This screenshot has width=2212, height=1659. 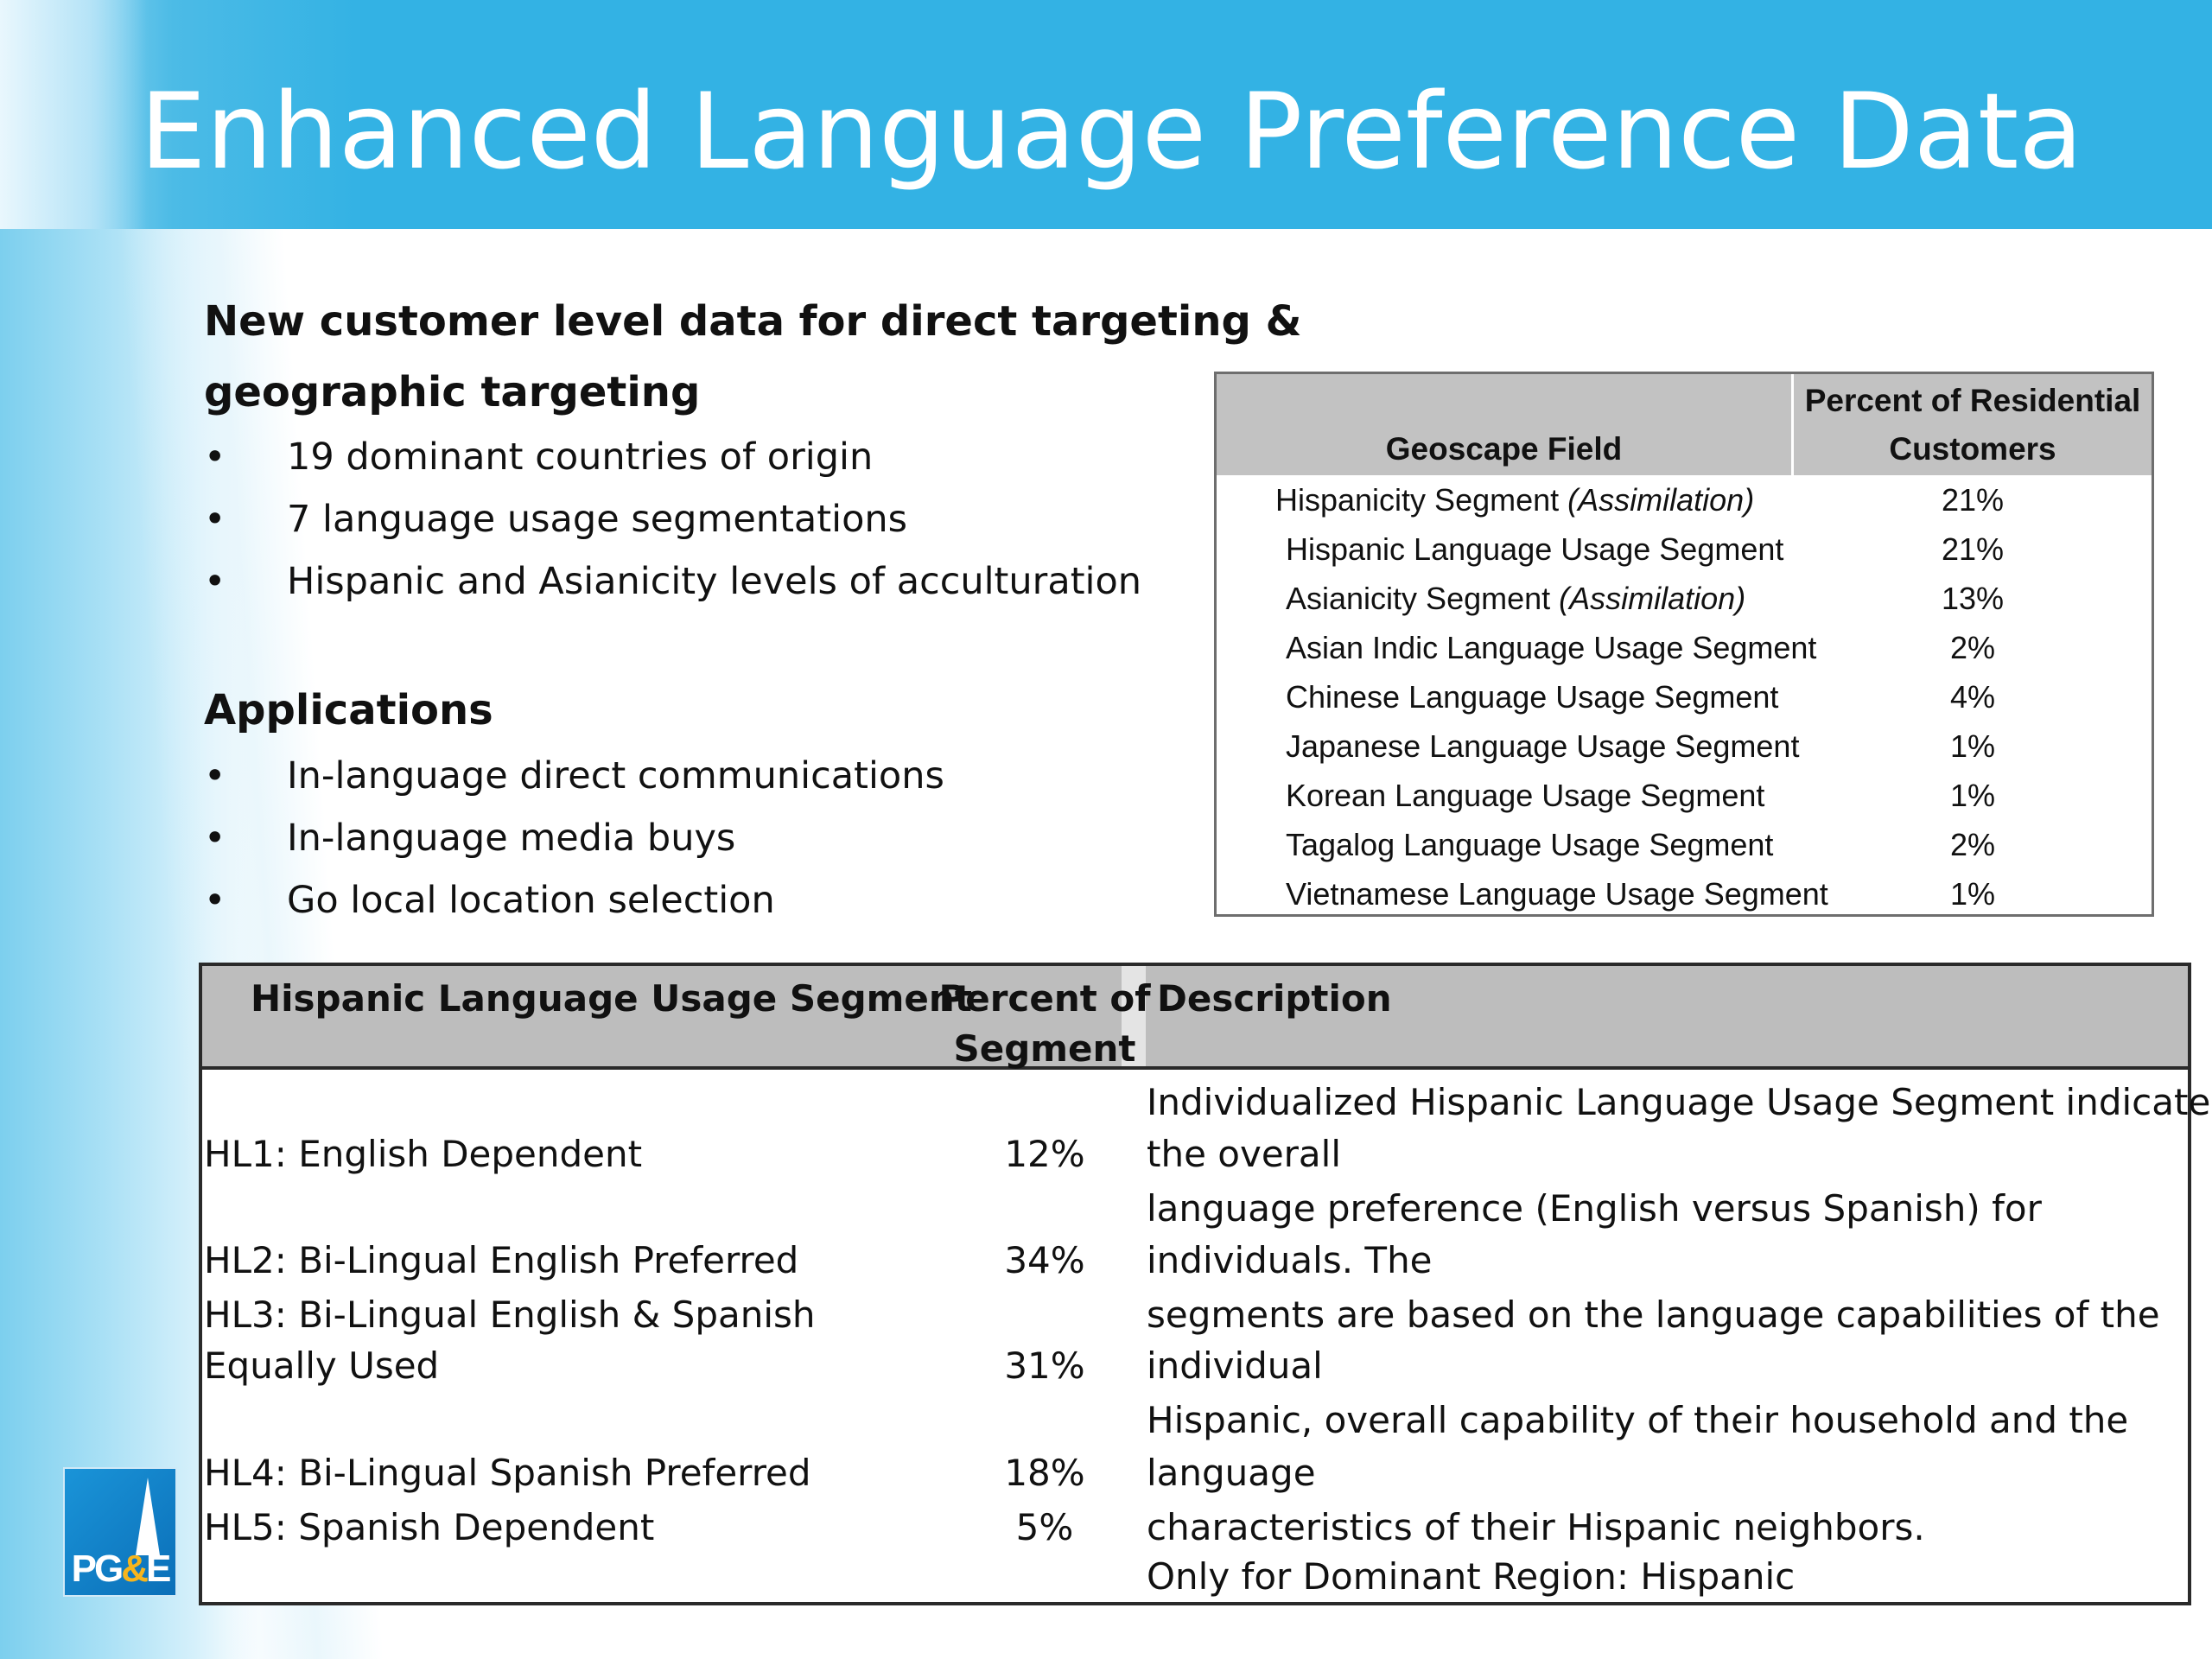 I want to click on percent-cell: 4%, so click(x=1972, y=697).